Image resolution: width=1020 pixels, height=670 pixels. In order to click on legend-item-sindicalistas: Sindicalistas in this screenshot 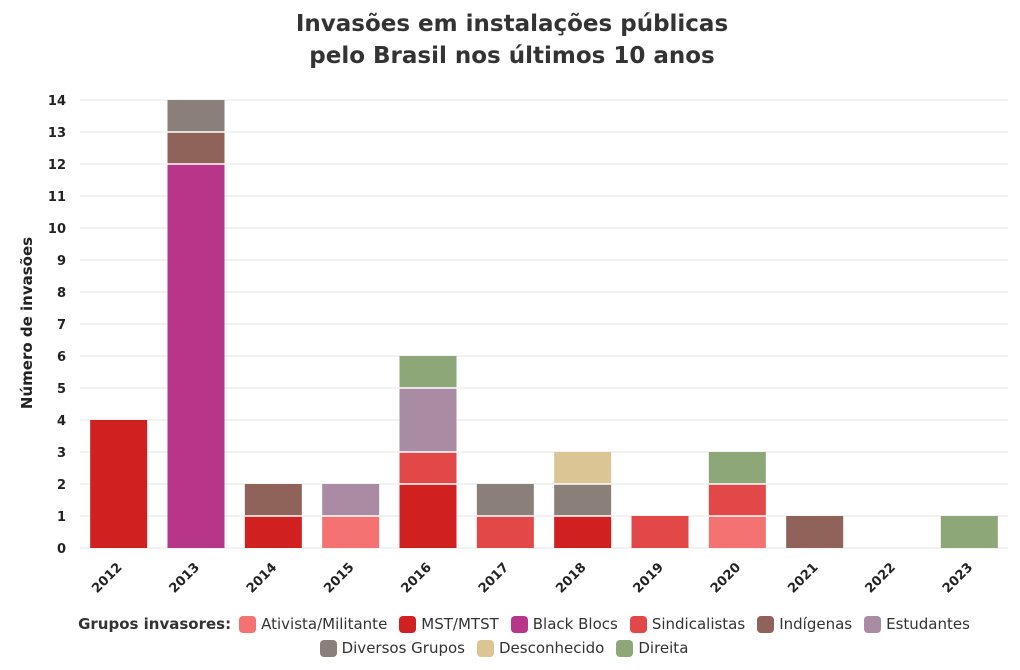, I will do `click(687, 624)`.